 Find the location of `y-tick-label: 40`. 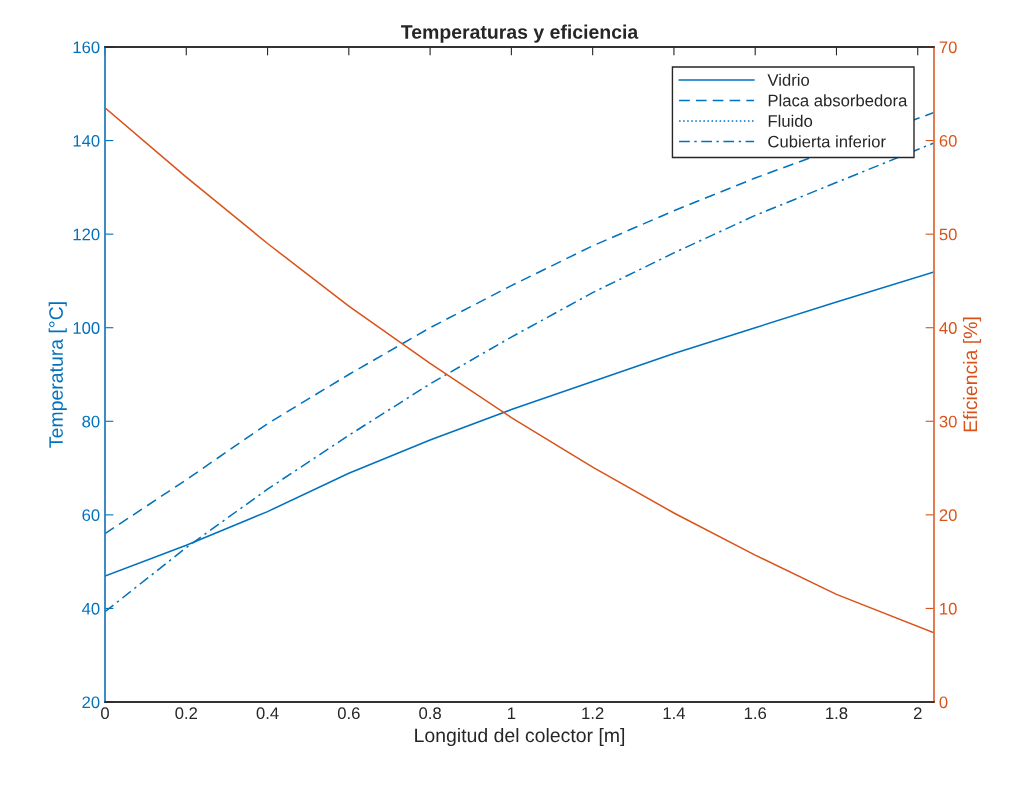

y-tick-label: 40 is located at coordinates (90, 608).